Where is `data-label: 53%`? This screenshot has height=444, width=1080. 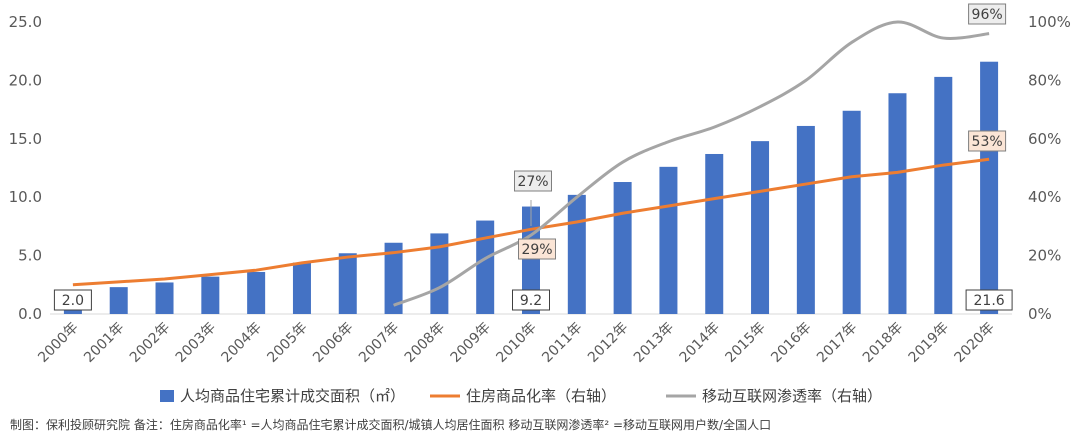 data-label: 53% is located at coordinates (987, 142).